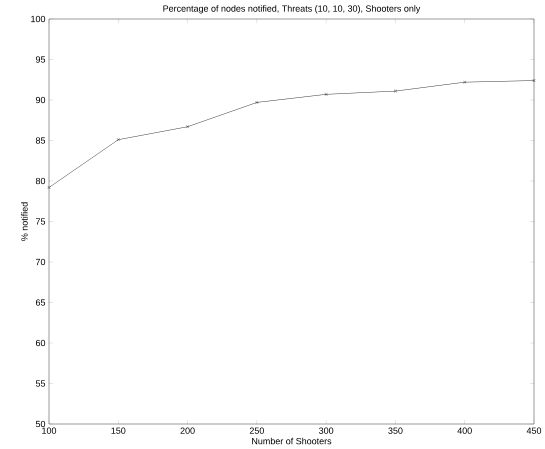  I want to click on x-tick-label: 250, so click(257, 431).